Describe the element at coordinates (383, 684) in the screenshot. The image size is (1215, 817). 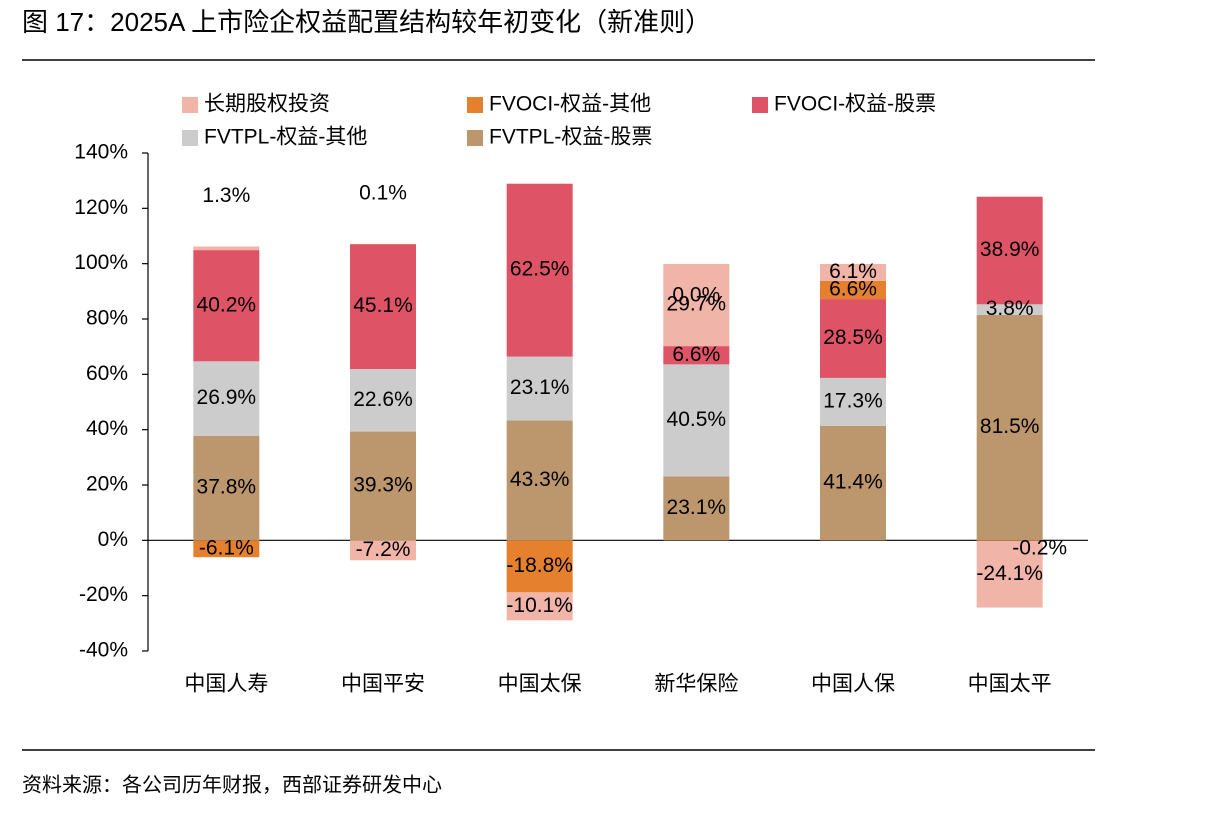
I see `x-tick-label: 中国平安` at that location.